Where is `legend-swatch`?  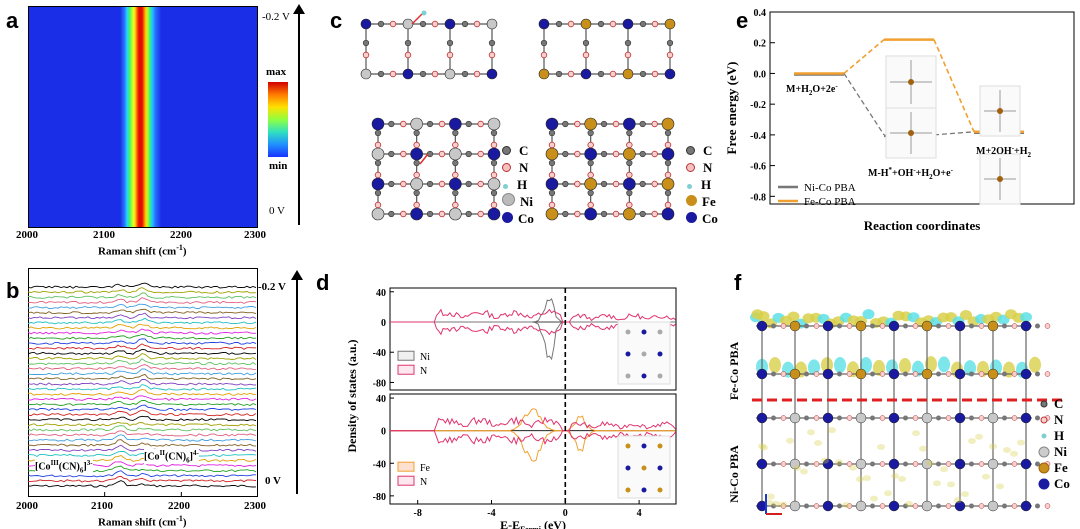
legend-swatch is located at coordinates (406, 466).